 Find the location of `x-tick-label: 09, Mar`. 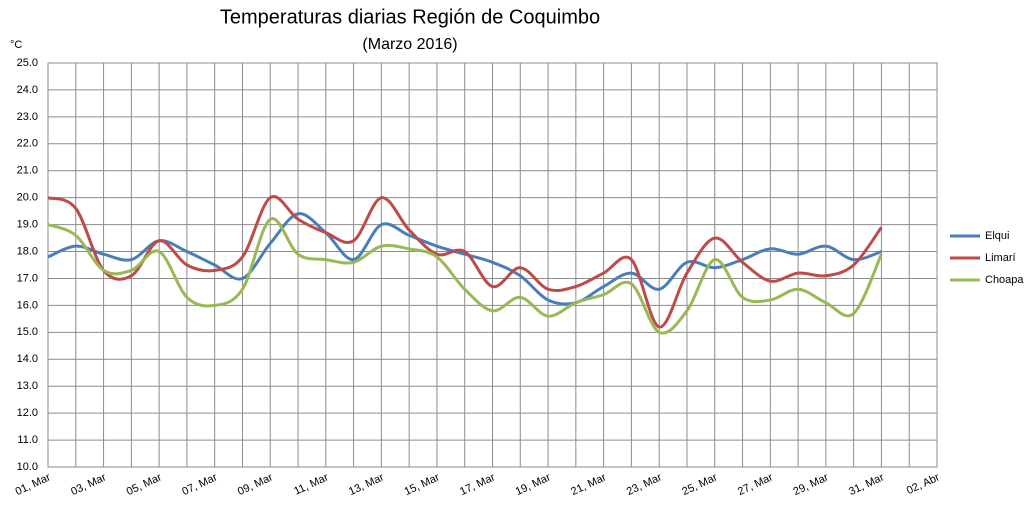

x-tick-label: 09, Mar is located at coordinates (255, 484).